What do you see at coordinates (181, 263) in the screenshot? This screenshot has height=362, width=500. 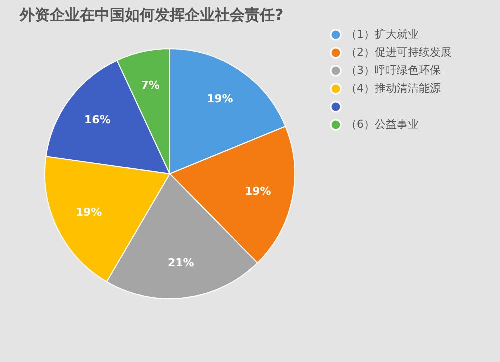 I see `data-label: 21%` at bounding box center [181, 263].